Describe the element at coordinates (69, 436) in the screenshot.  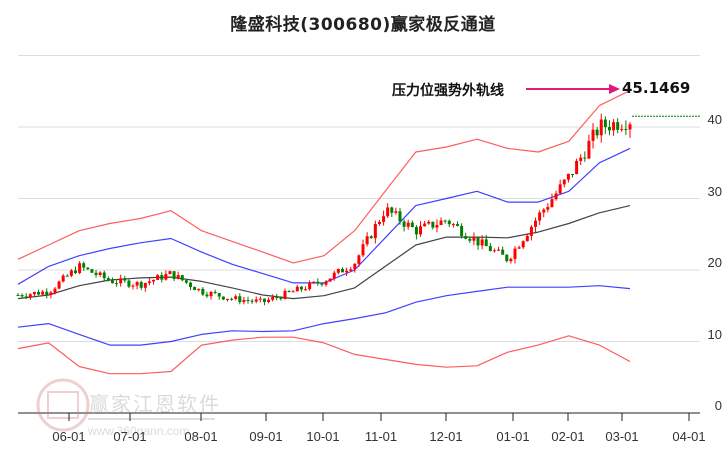
I see `x-axis-tick-label: 06-01` at that location.